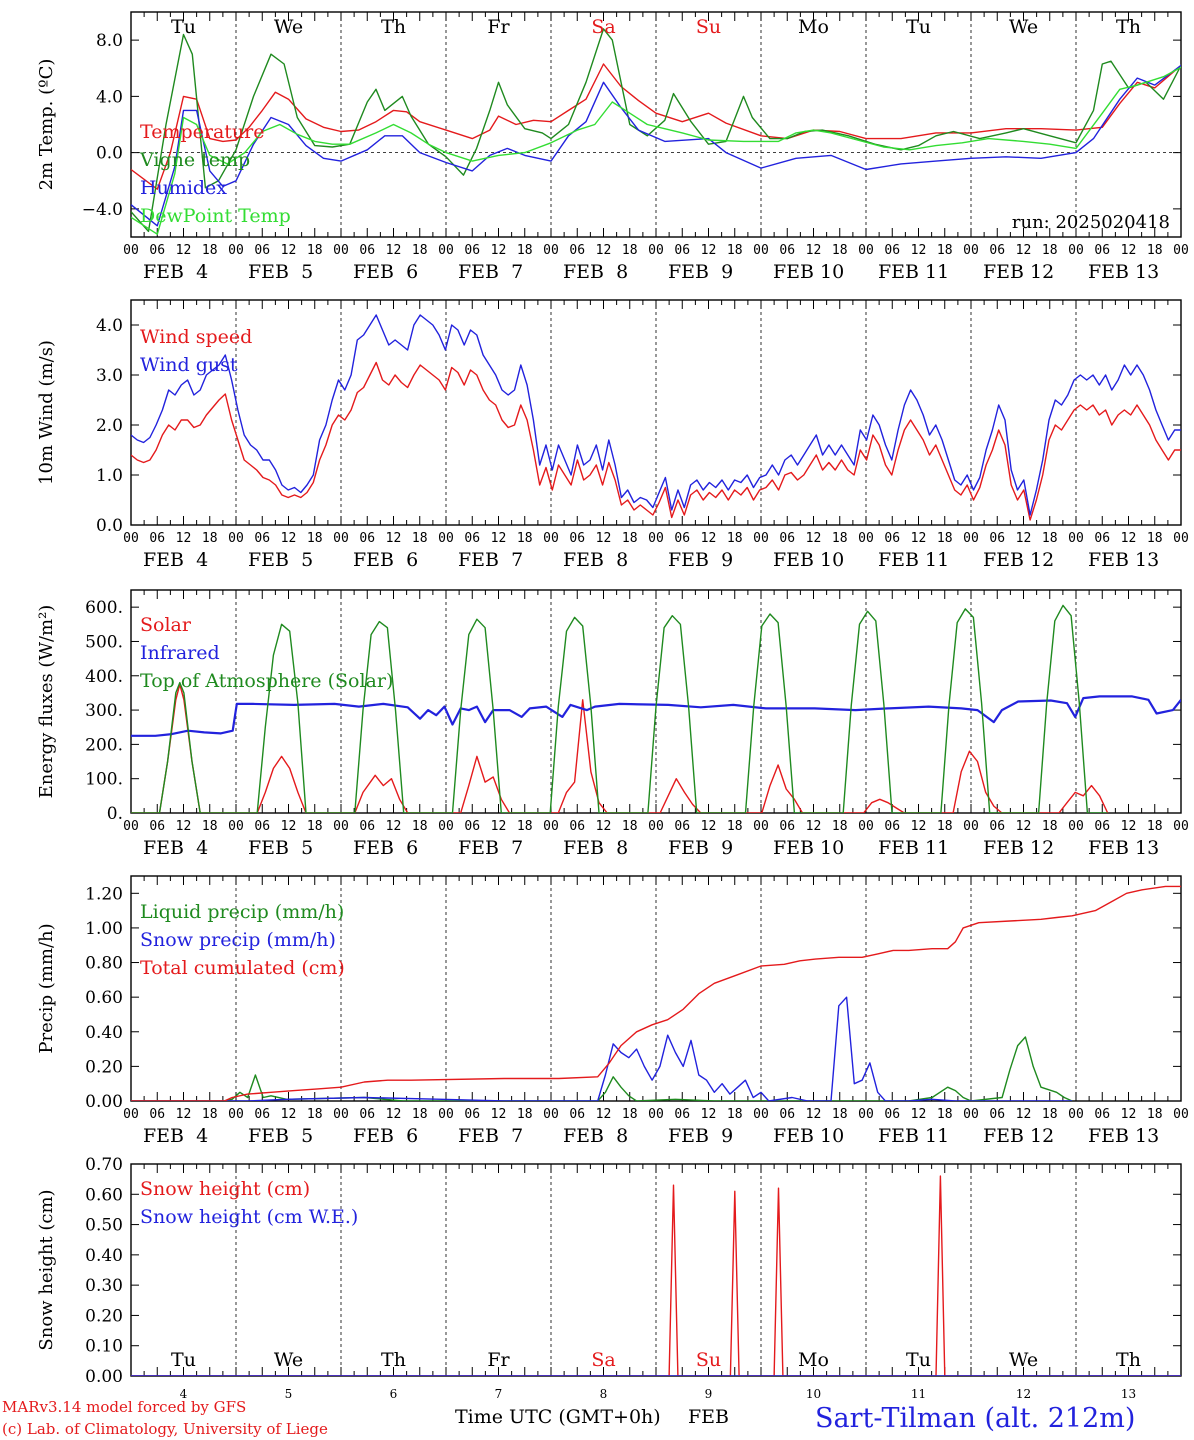 The height and width of the screenshot is (1440, 1194). I want to click on date-label: FEB 6, so click(385, 848).